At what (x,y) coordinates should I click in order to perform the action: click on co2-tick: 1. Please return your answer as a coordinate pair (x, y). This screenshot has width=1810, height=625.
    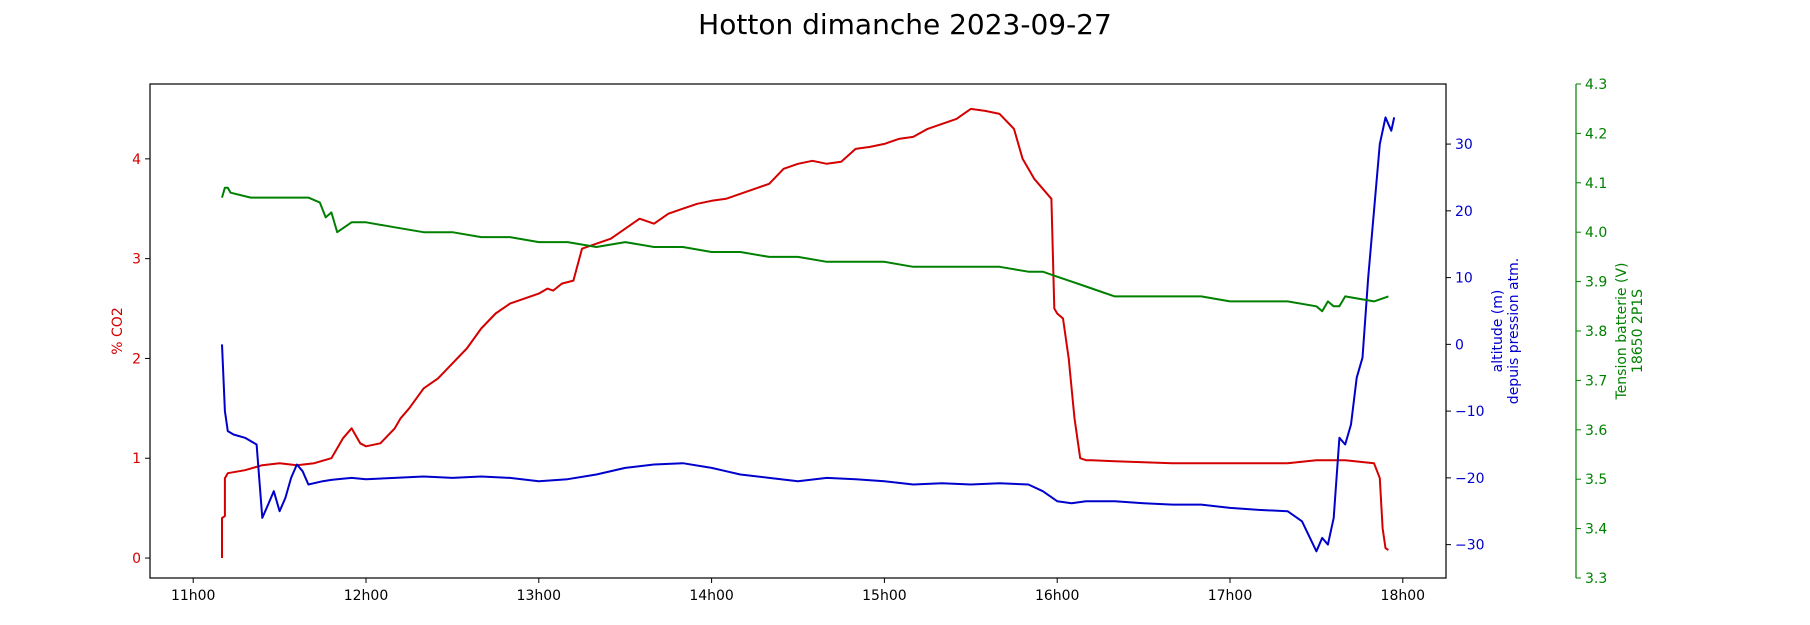
    Looking at the image, I should click on (141, 459).